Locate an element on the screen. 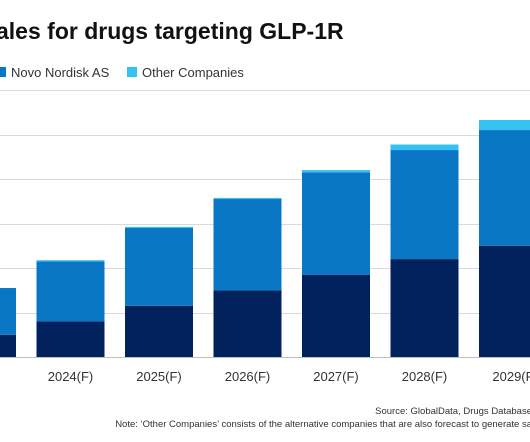  x-tick-label: 2026(F) is located at coordinates (248, 376).